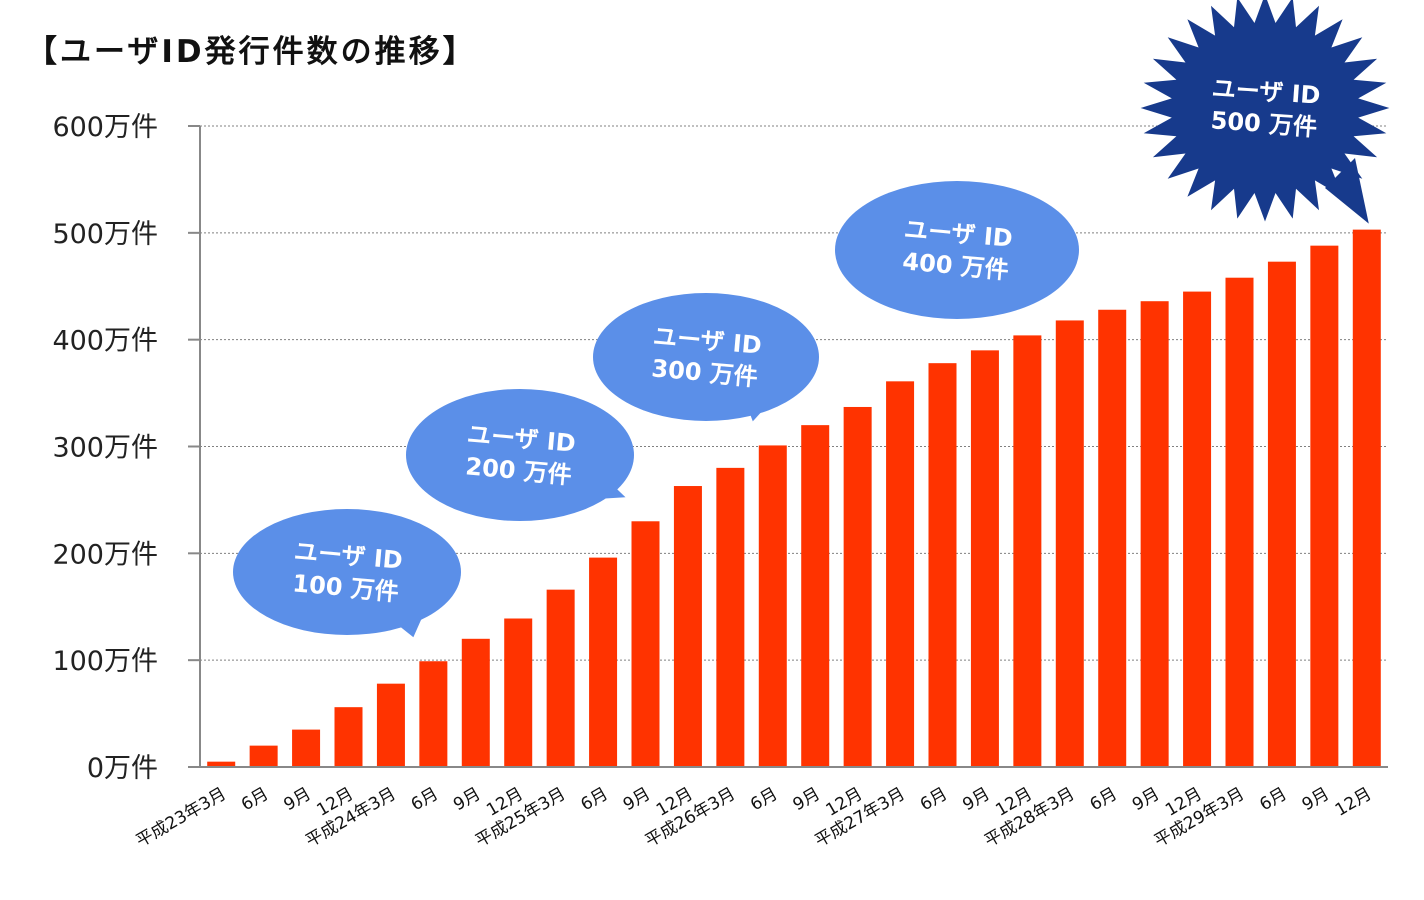  What do you see at coordinates (105, 661) in the screenshot?
I see `y-tick-label: 100万件` at bounding box center [105, 661].